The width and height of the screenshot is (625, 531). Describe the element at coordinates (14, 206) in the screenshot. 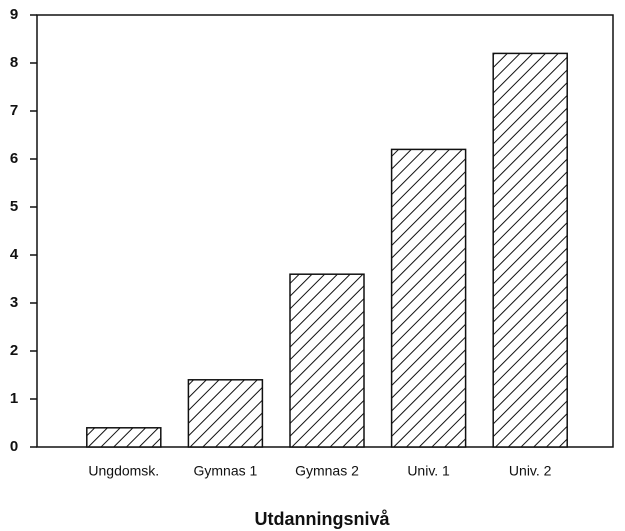

I see `y-tick-label: 5` at that location.